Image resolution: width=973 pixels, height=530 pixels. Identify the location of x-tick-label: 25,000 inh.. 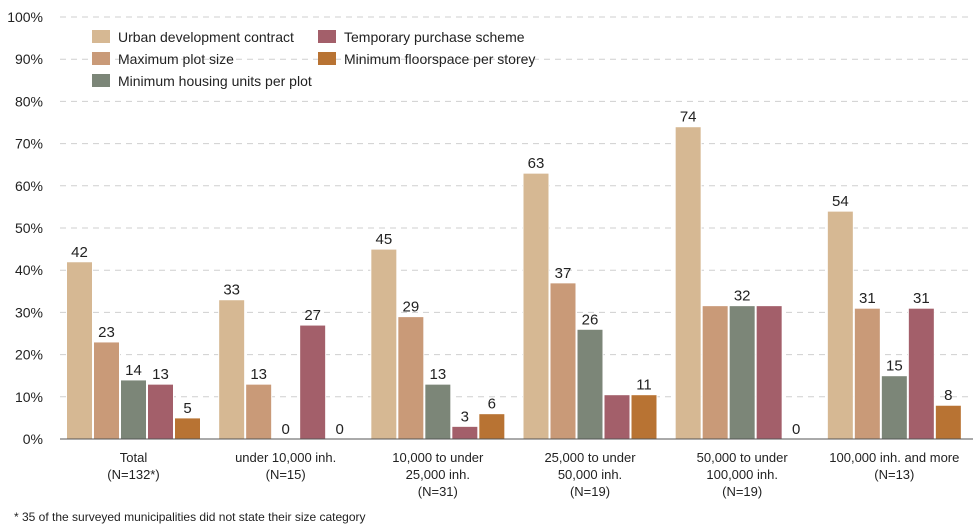
(438, 474).